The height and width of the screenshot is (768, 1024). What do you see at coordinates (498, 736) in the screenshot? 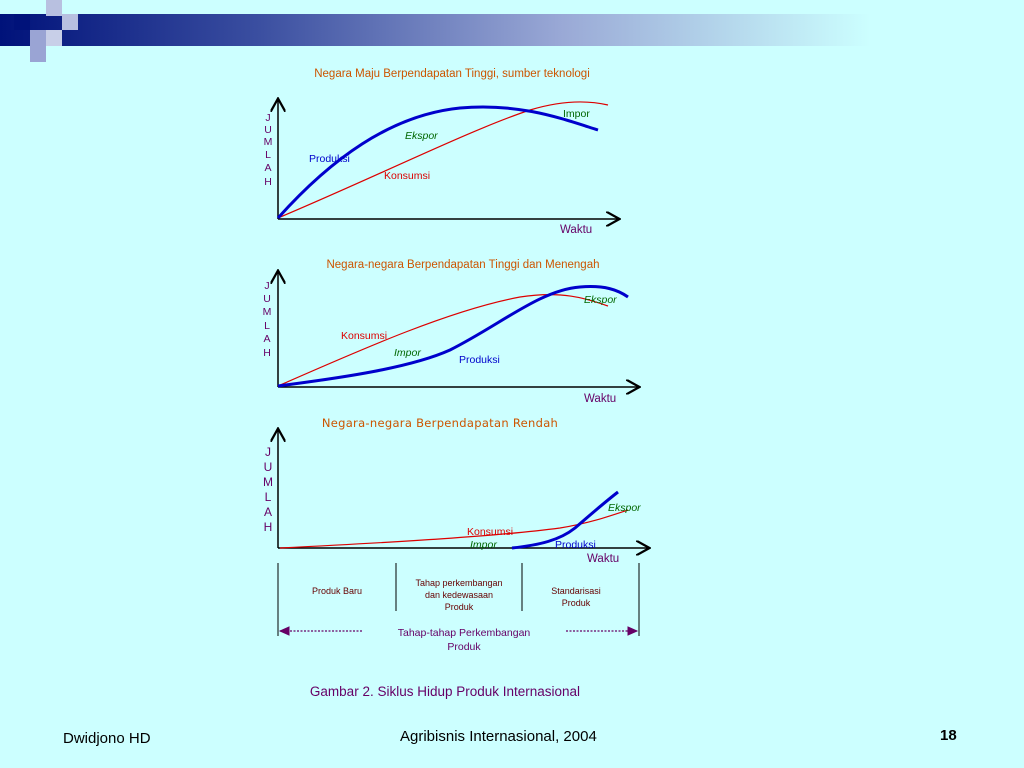
I see `footer-center: Agribisnis Internasional, 2004` at bounding box center [498, 736].